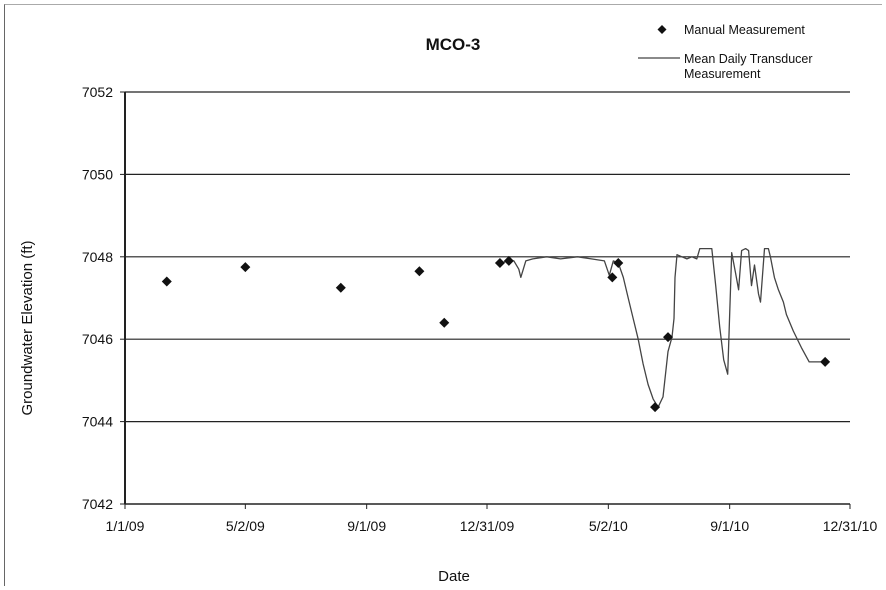  I want to click on y-tick-label: 7050, so click(97, 174).